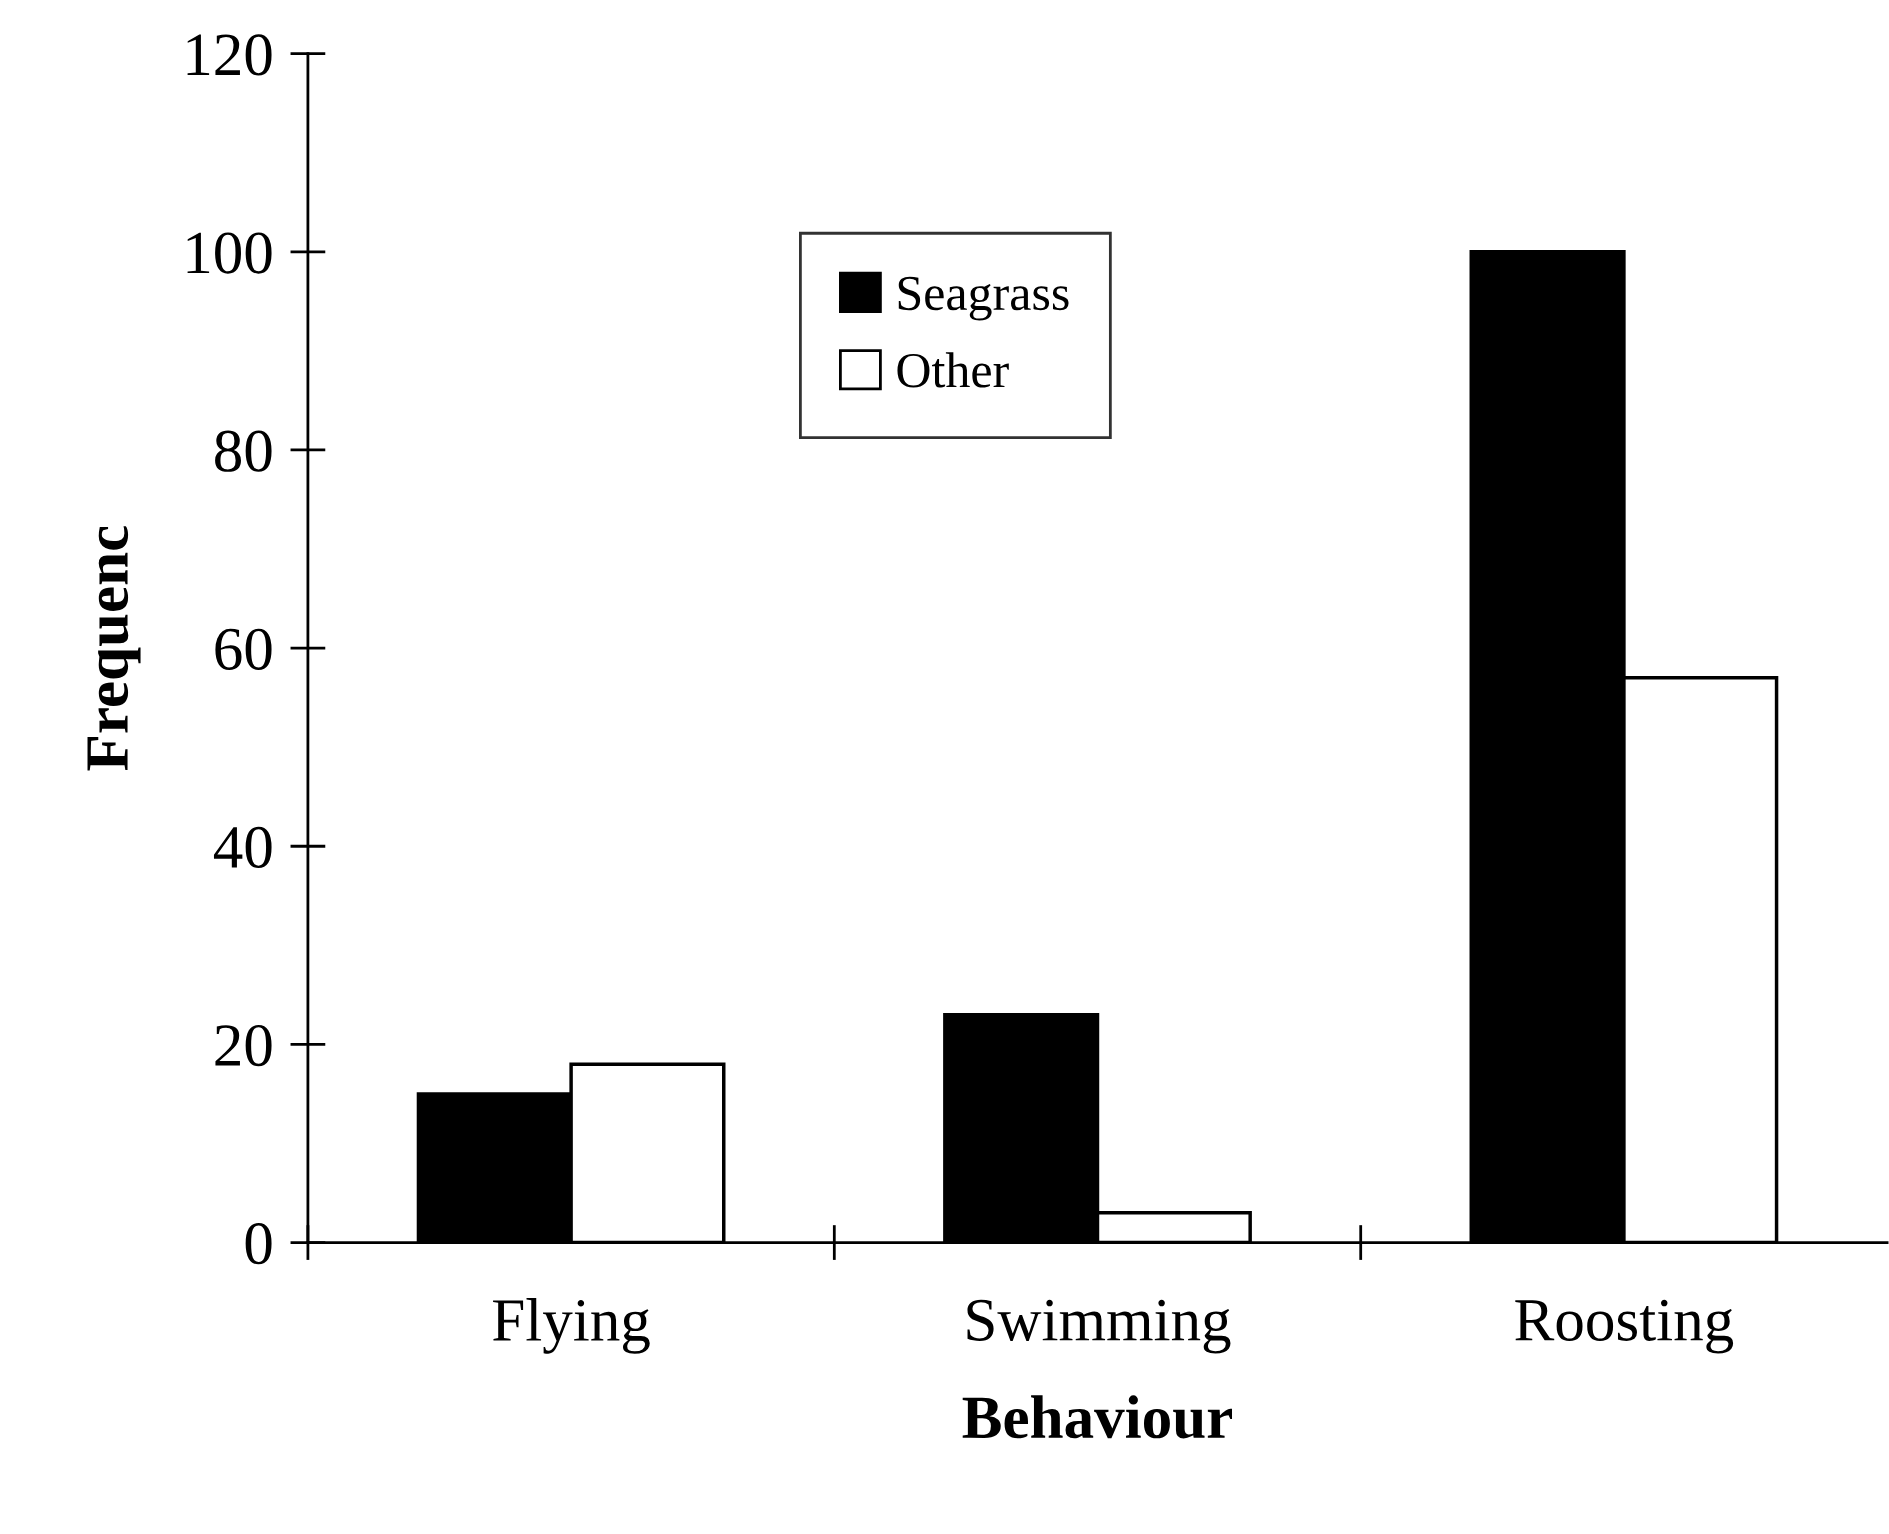  I want to click on y-tick-label: 60, so click(243, 649).